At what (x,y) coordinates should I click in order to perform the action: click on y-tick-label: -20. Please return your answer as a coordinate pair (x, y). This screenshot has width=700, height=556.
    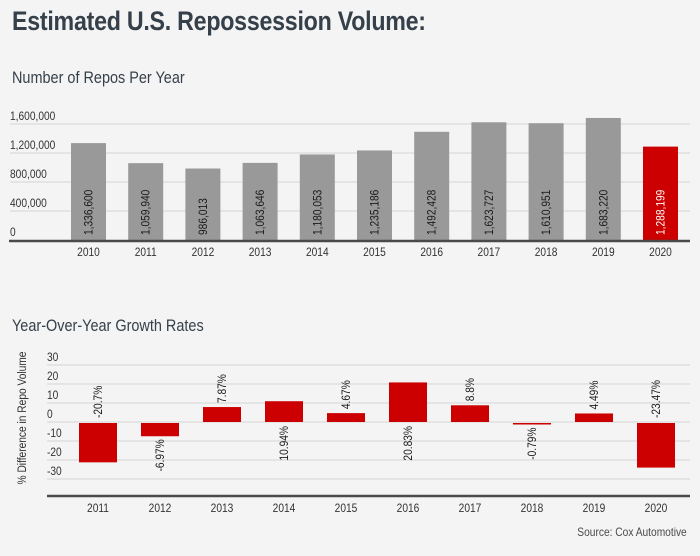
    Looking at the image, I should click on (54, 452).